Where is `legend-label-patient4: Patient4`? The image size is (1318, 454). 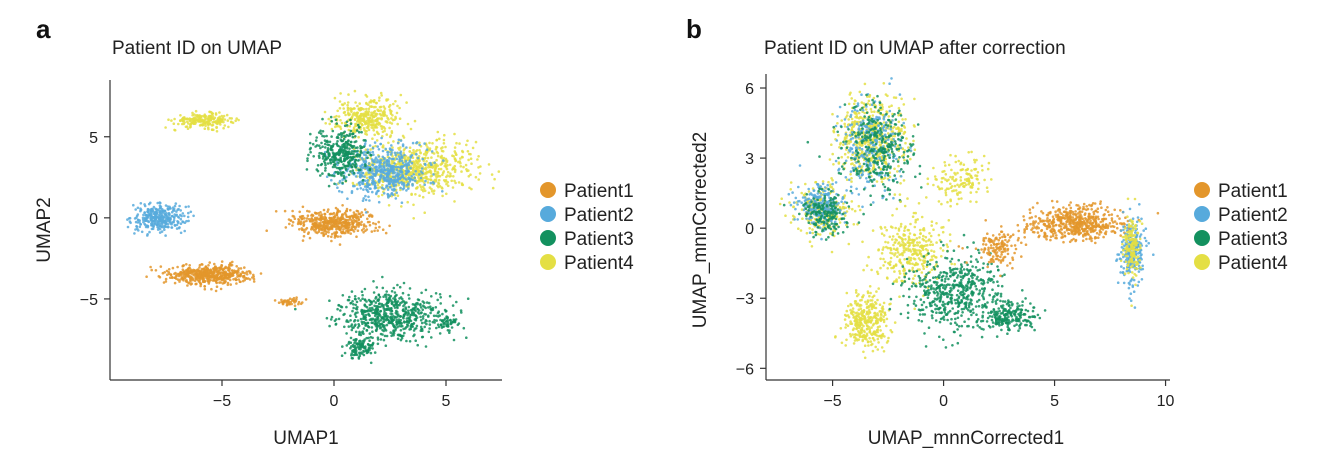 legend-label-patient4: Patient4 is located at coordinates (599, 263).